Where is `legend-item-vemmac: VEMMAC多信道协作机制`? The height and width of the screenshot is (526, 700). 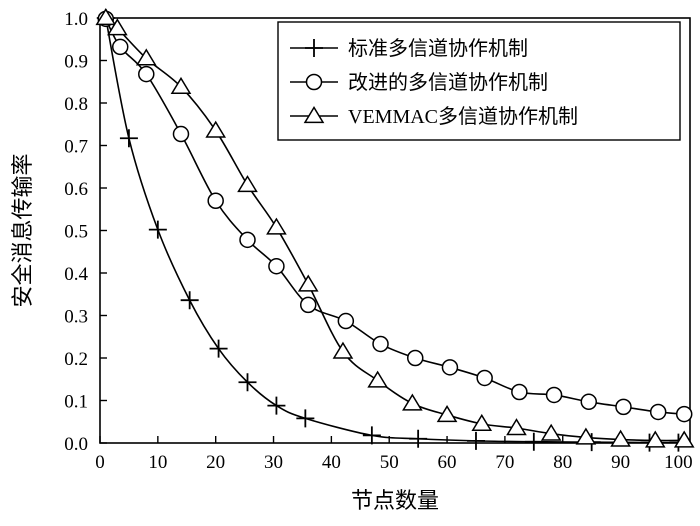 legend-item-vemmac: VEMMAC多信道协作机制 is located at coordinates (434, 116).